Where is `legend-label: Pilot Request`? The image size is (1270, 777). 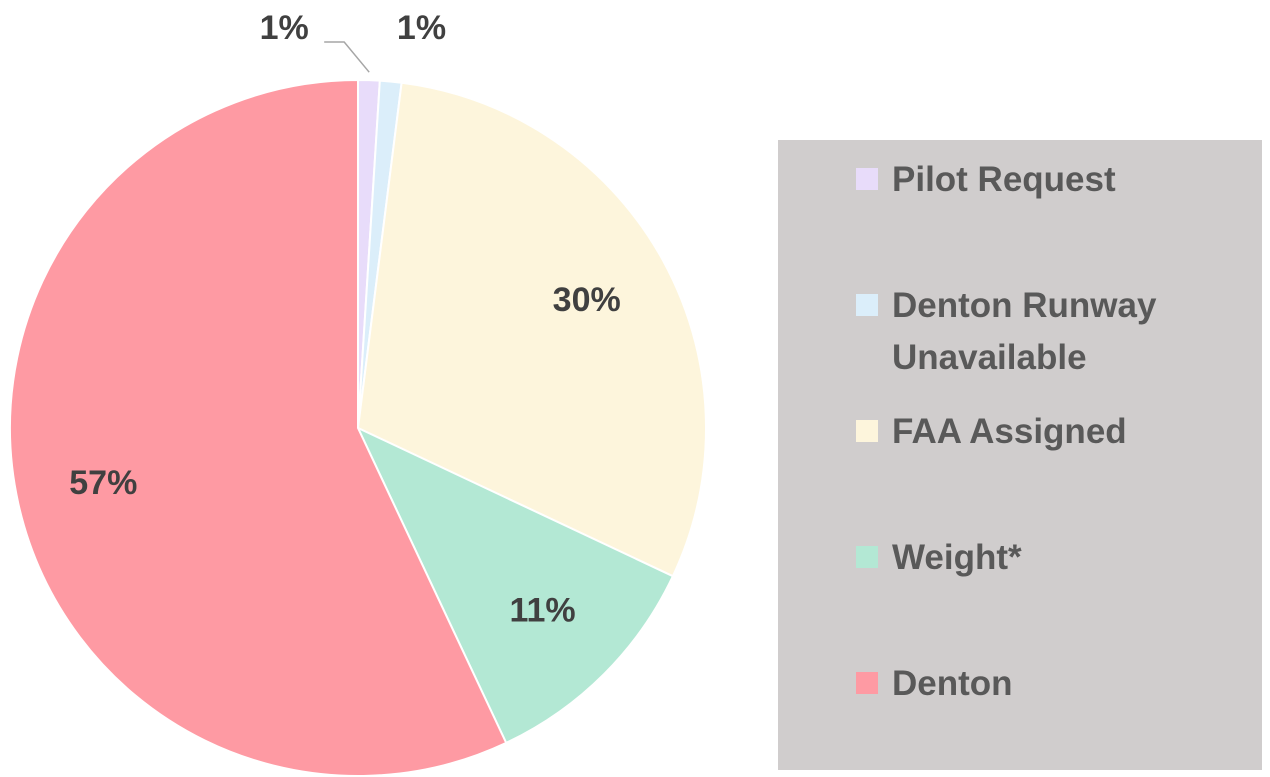
legend-label: Pilot Request is located at coordinates (1004, 179).